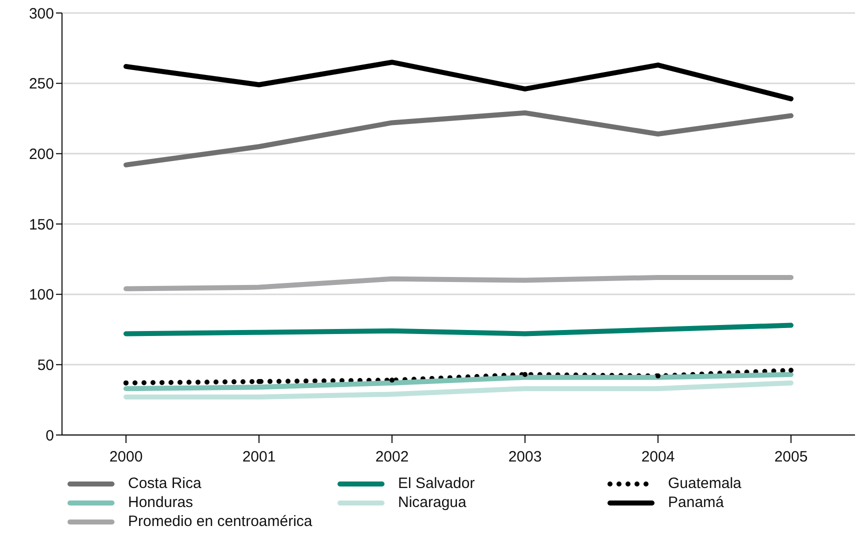 This screenshot has width=857, height=556. Describe the element at coordinates (41, 225) in the screenshot. I see `y-tick-label: 150` at that location.